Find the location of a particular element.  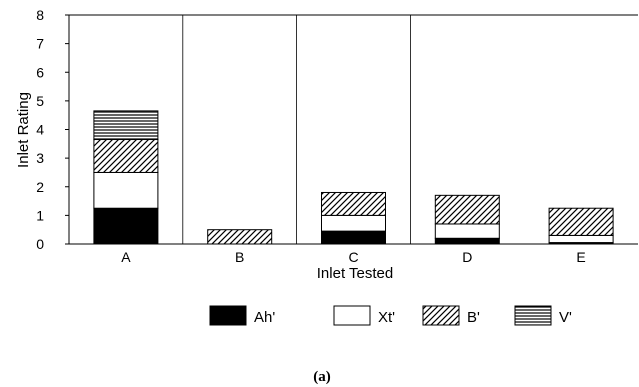

x-tick-label: D is located at coordinates (467, 257).